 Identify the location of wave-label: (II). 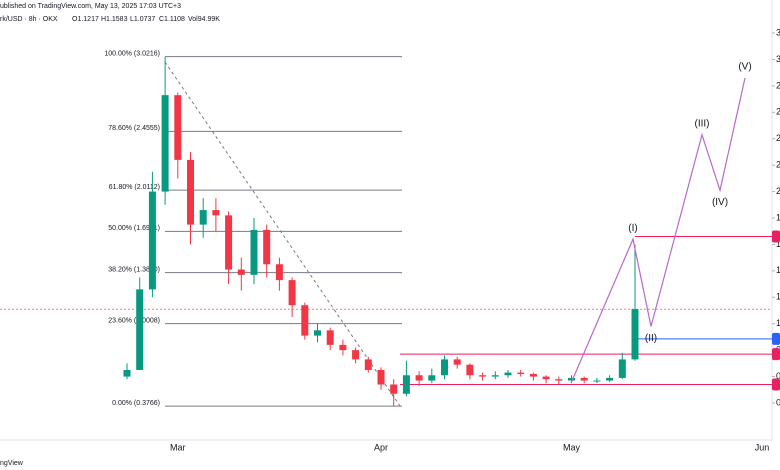
(651, 338).